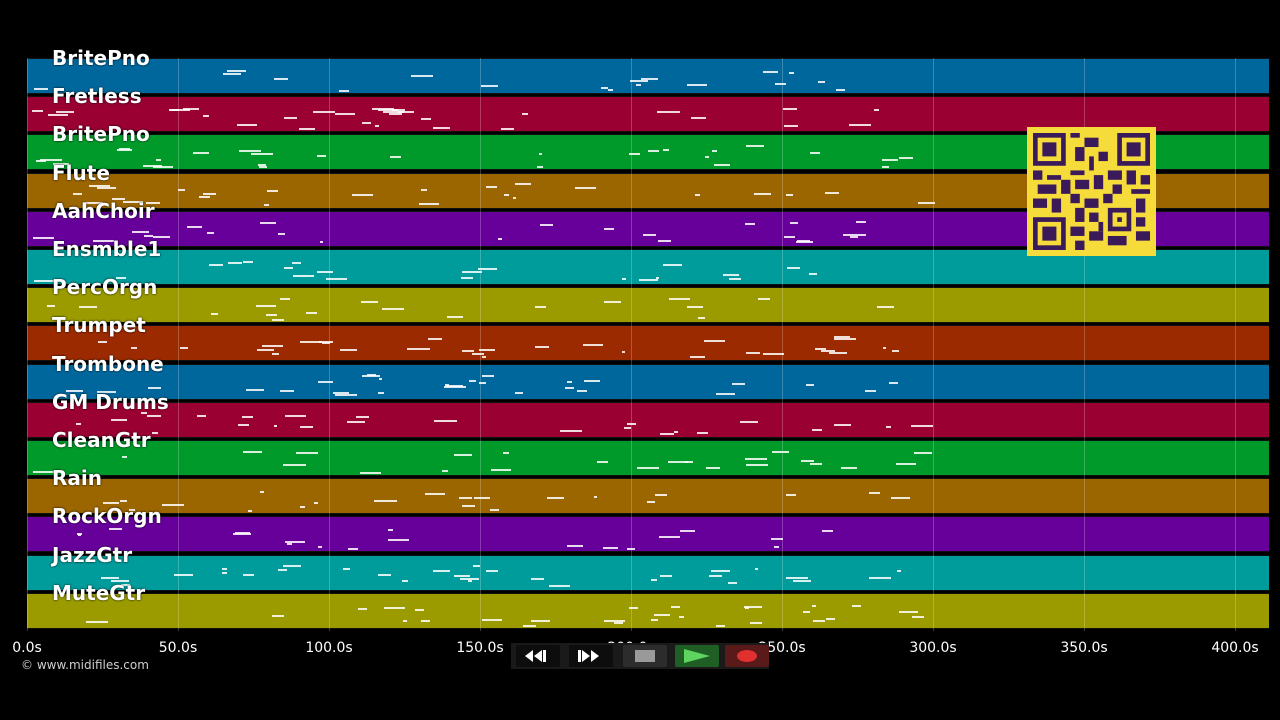 The width and height of the screenshot is (1280, 720). I want to click on track-label: Ensmble1, so click(107, 249).